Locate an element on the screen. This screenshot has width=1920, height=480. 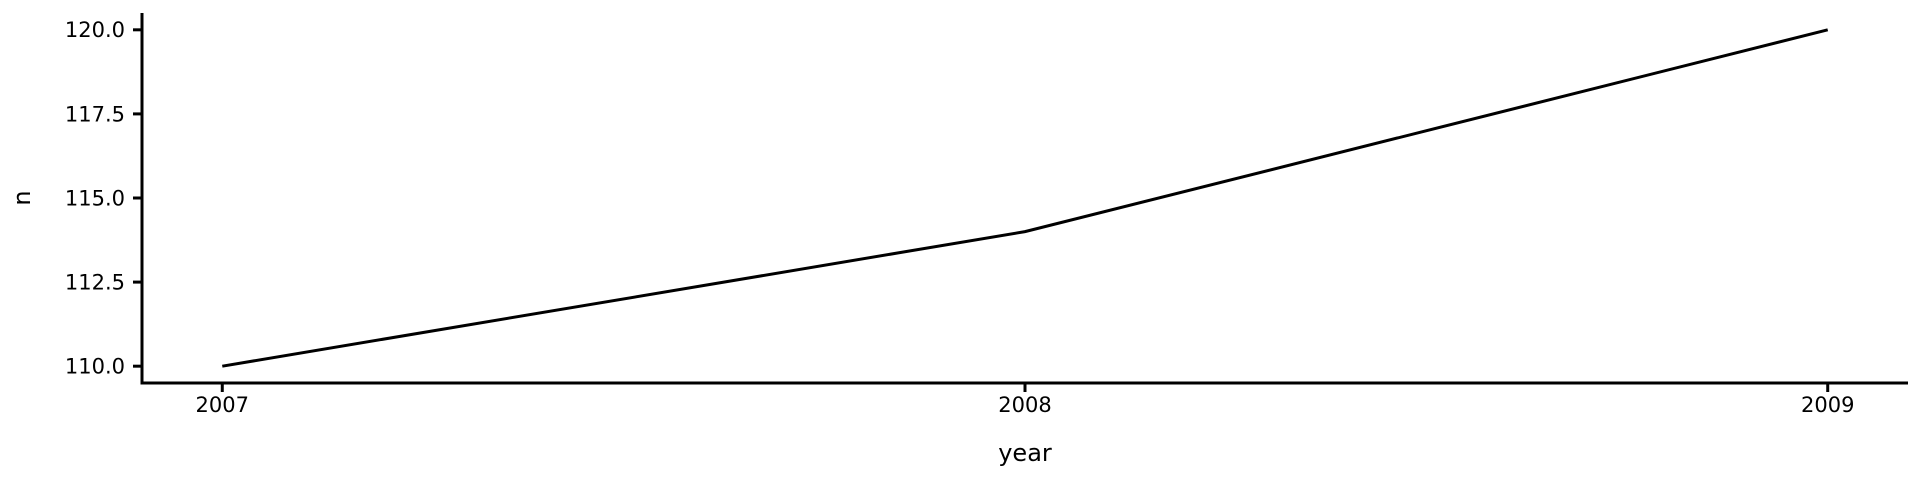
y-tick-label: 110.0 is located at coordinates (95, 367).